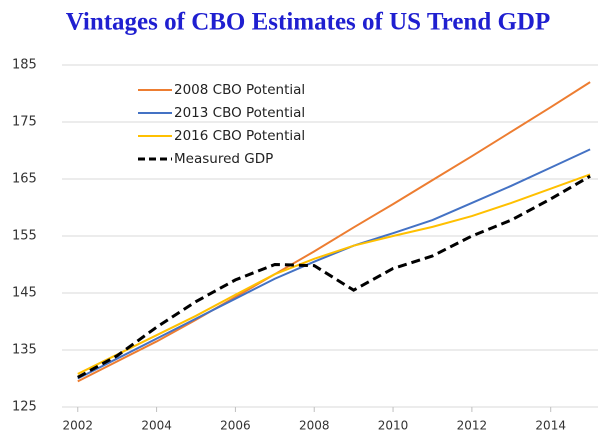 The image size is (612, 437). What do you see at coordinates (239, 136) in the screenshot?
I see `legend-label: 2016 CBO Potential` at bounding box center [239, 136].